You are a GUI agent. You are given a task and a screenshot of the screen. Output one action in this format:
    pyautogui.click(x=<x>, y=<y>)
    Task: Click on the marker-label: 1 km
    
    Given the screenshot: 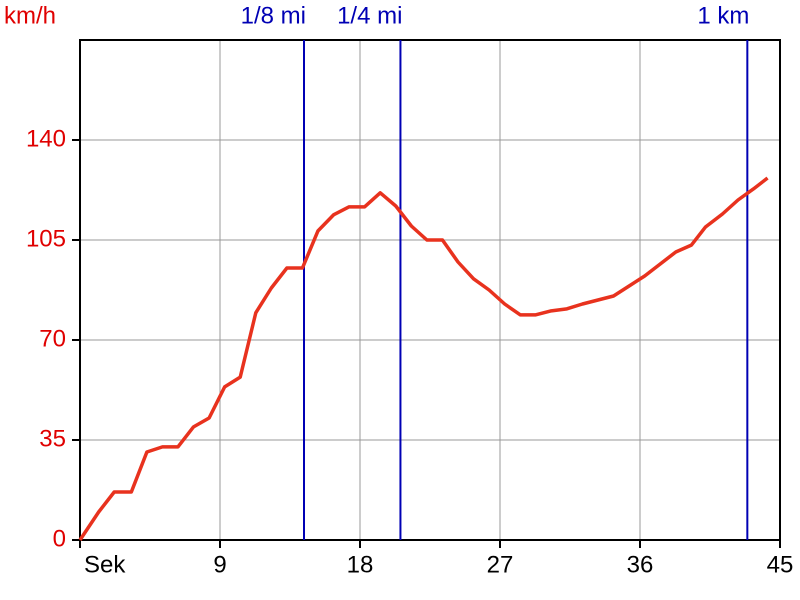 What is the action you would take?
    pyautogui.click(x=723, y=15)
    